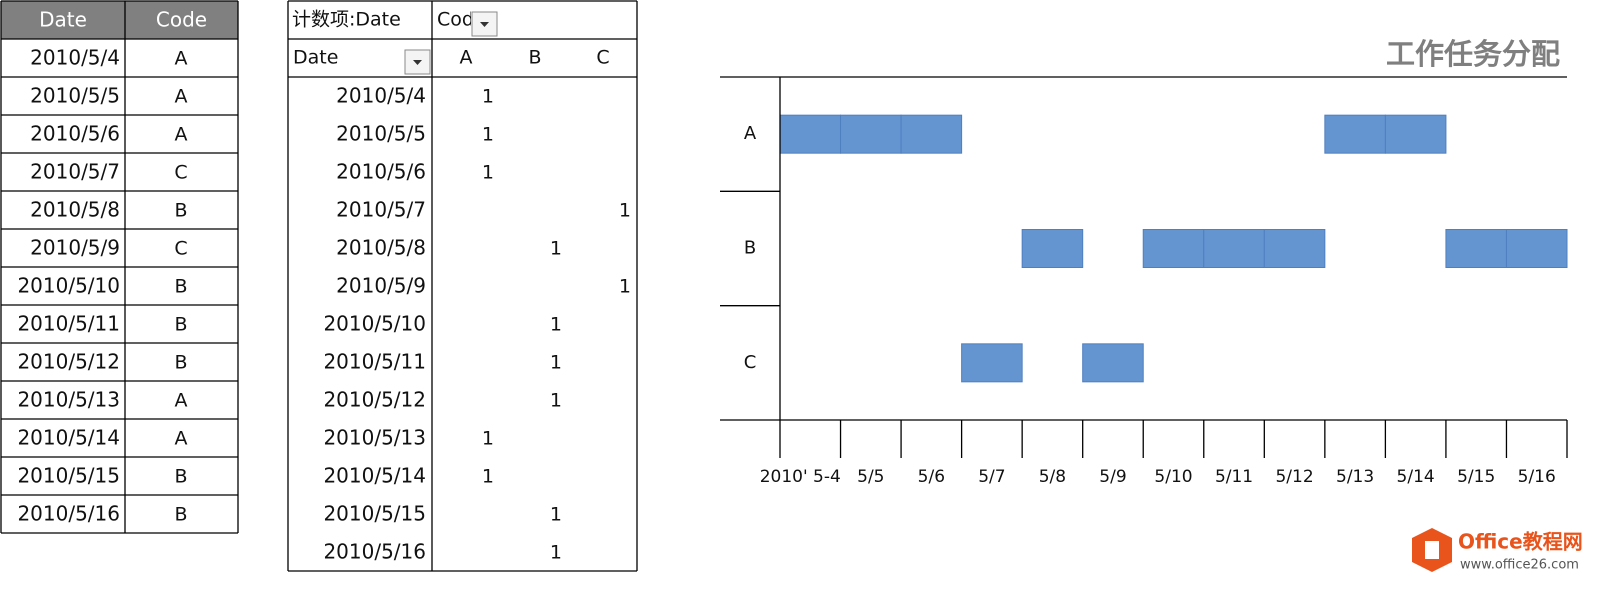  Describe the element at coordinates (75, 134) in the screenshot. I see `date-cell: 2010/5/6` at that location.